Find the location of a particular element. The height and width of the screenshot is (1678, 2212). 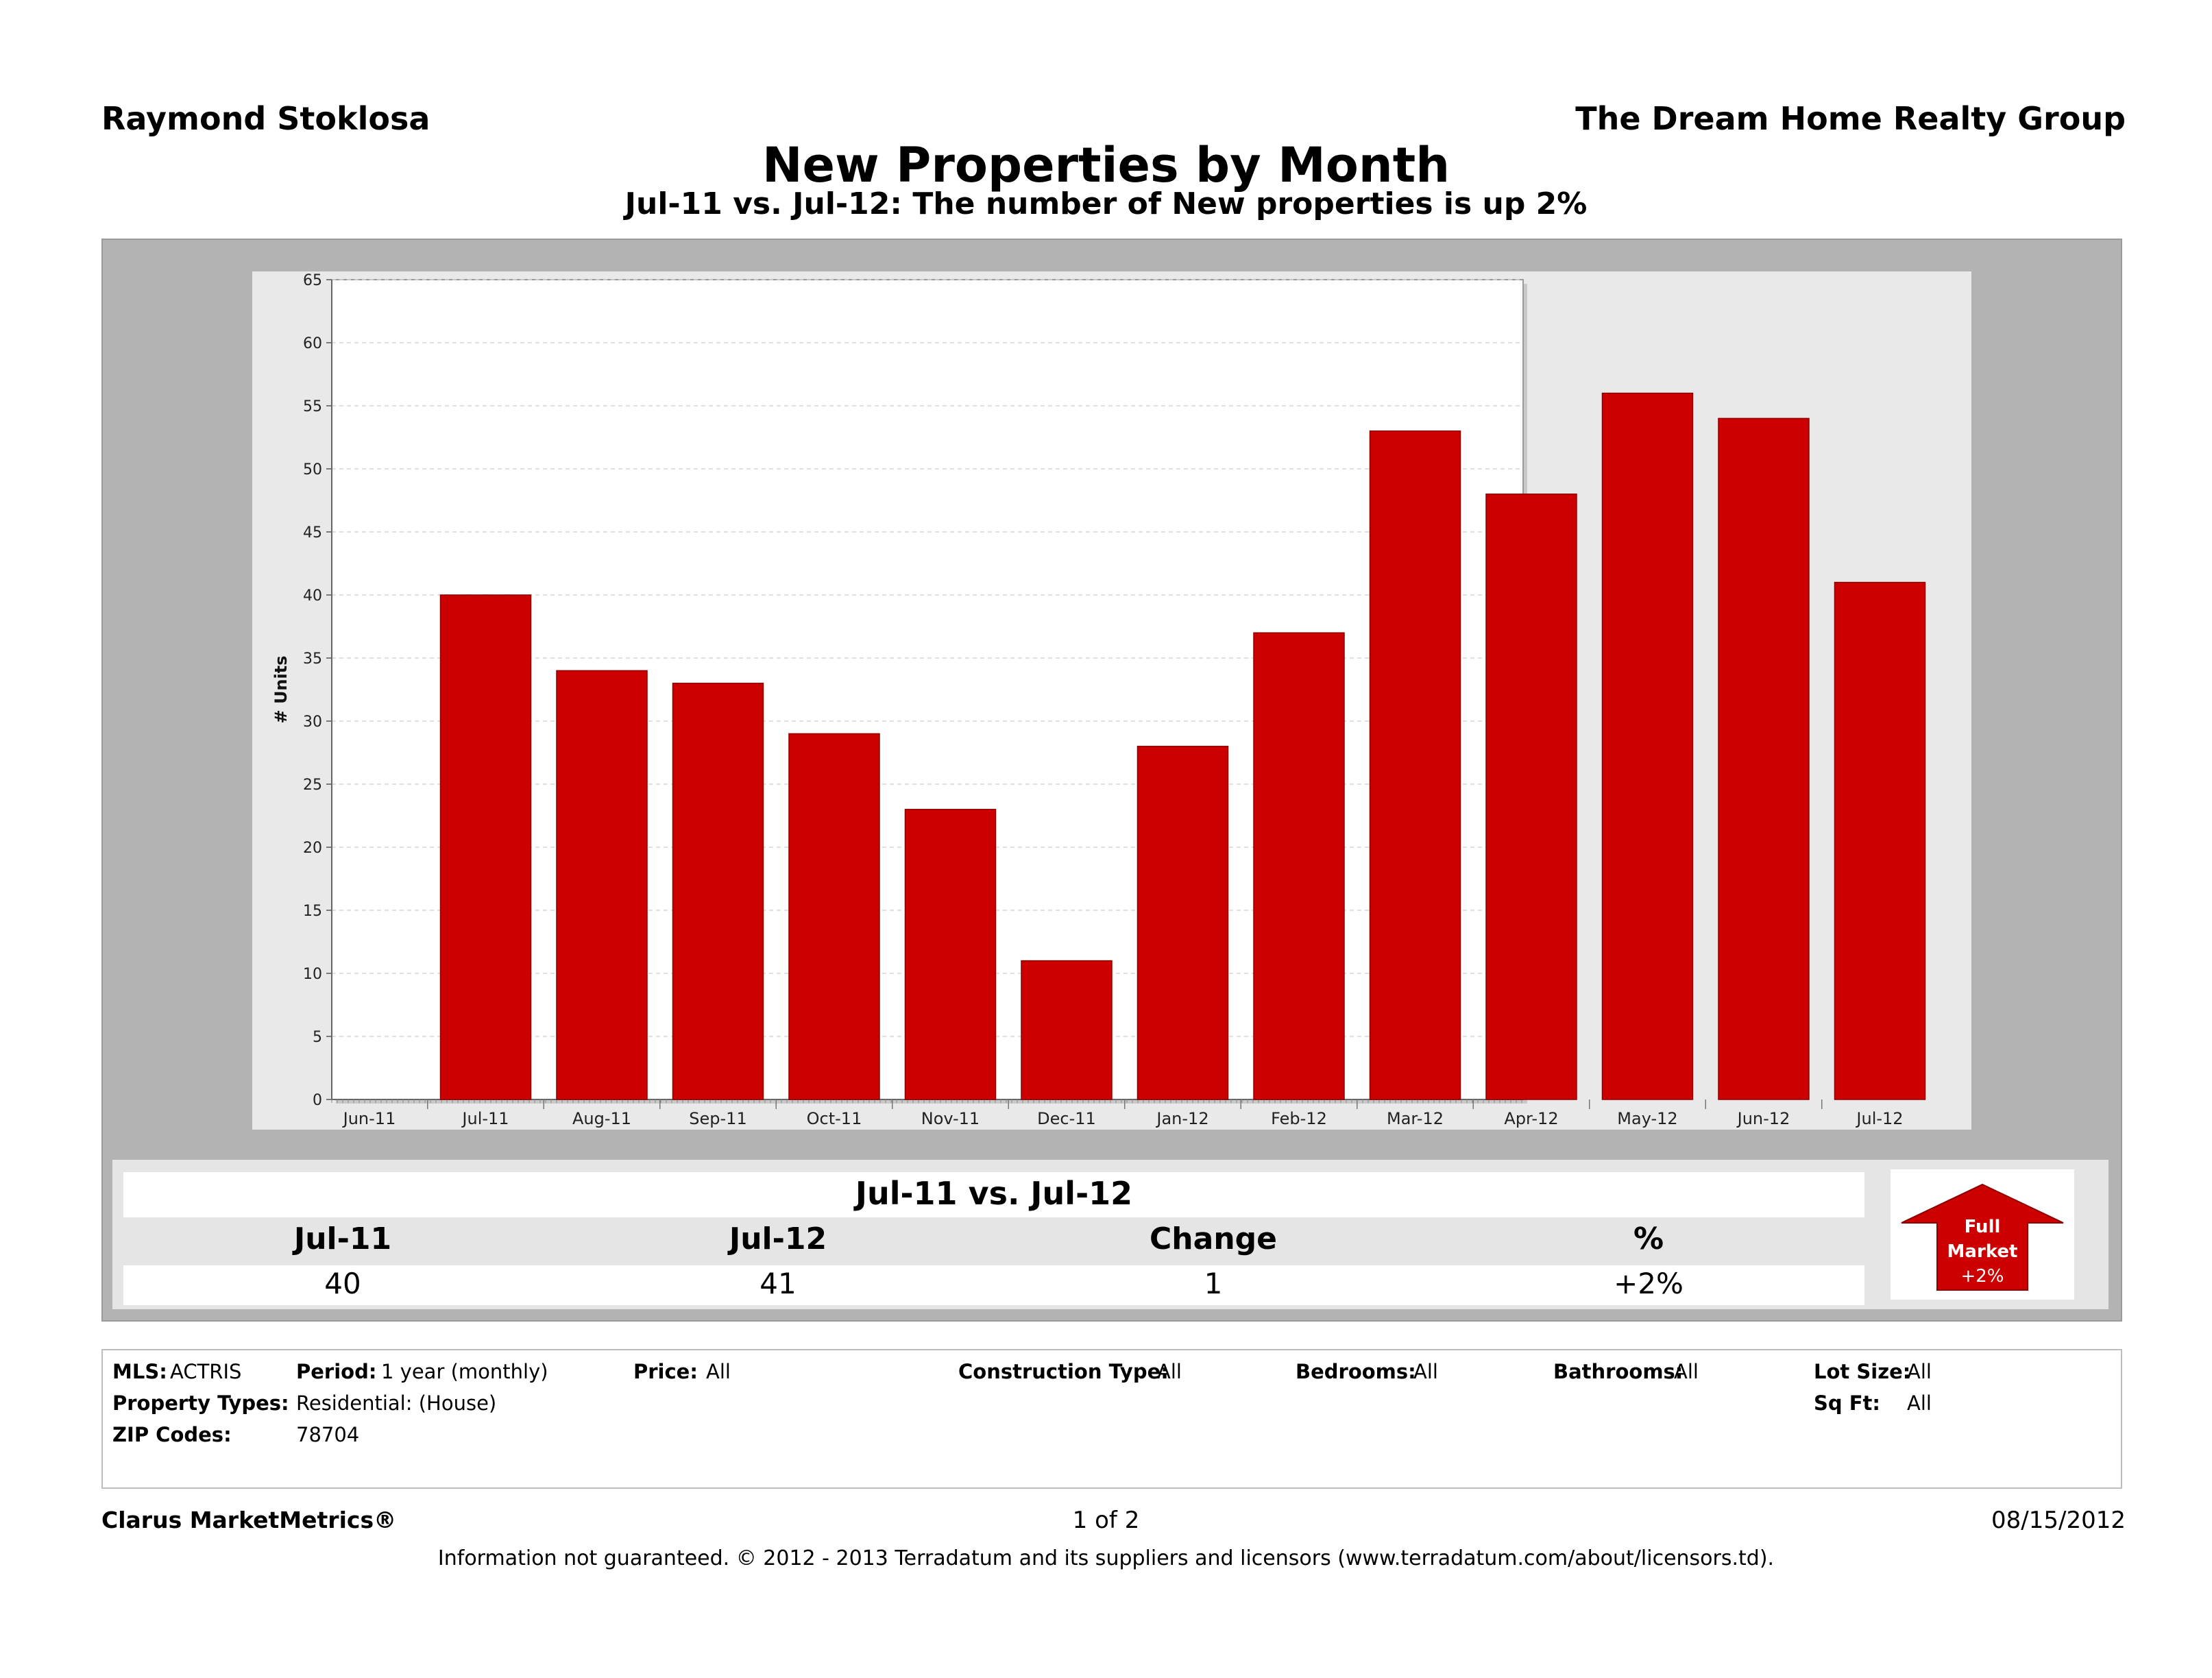

y-tick-label: 60 is located at coordinates (313, 343).